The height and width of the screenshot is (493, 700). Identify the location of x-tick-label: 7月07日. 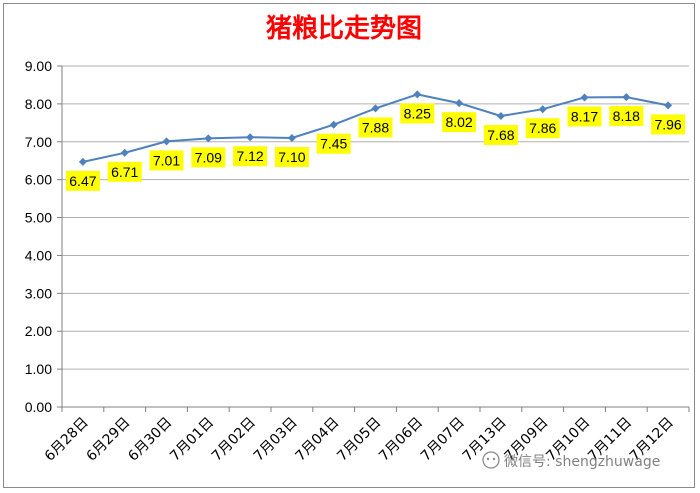
(443, 440).